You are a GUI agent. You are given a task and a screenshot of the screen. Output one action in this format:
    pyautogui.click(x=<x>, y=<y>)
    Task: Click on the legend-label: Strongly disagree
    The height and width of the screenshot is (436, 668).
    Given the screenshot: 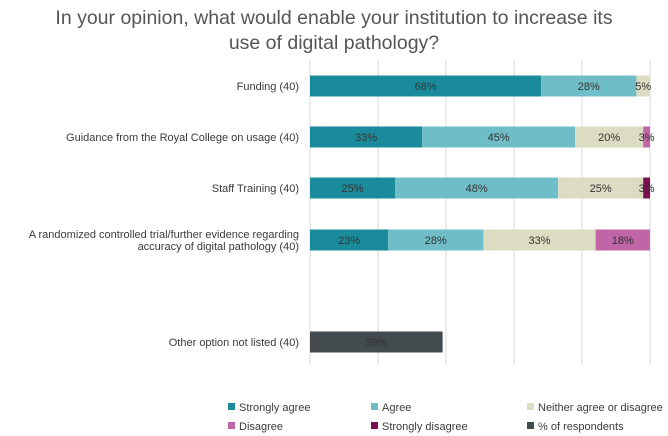 What is the action you would take?
    pyautogui.click(x=425, y=427)
    